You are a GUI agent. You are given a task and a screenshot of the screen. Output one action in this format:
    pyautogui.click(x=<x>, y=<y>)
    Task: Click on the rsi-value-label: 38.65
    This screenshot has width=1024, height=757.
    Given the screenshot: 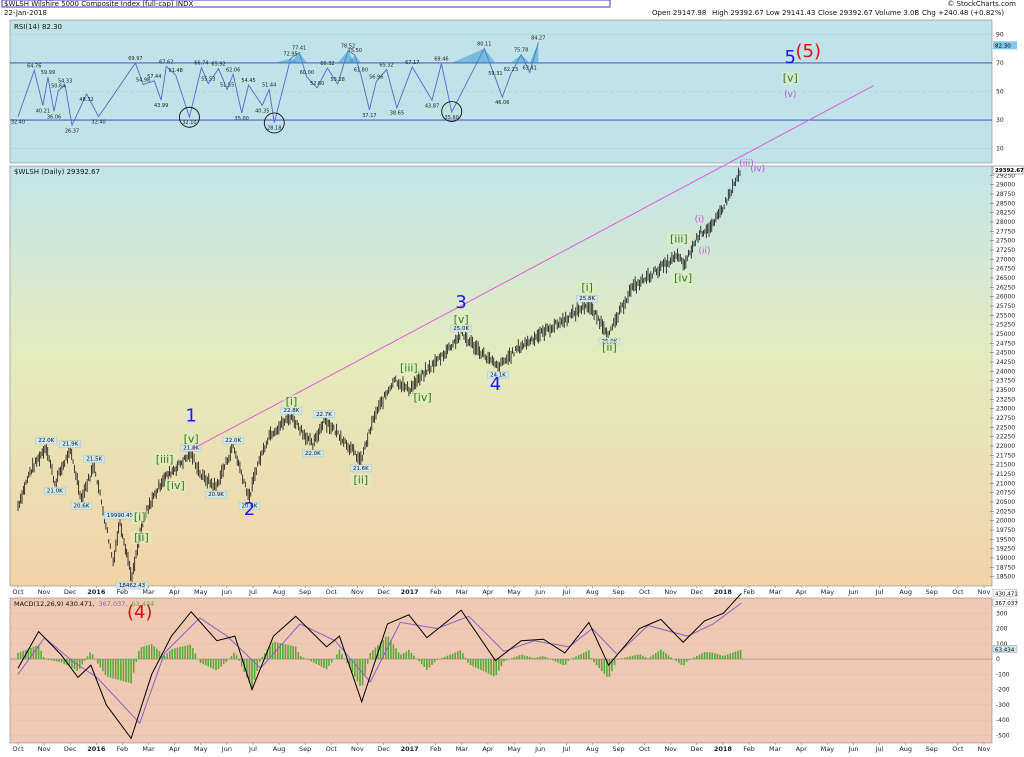 What is the action you would take?
    pyautogui.click(x=397, y=114)
    